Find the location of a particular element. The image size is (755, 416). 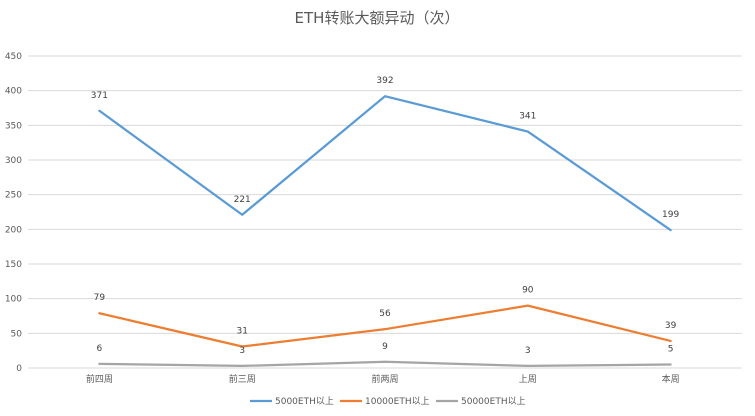

data-label: 341 is located at coordinates (527, 117).